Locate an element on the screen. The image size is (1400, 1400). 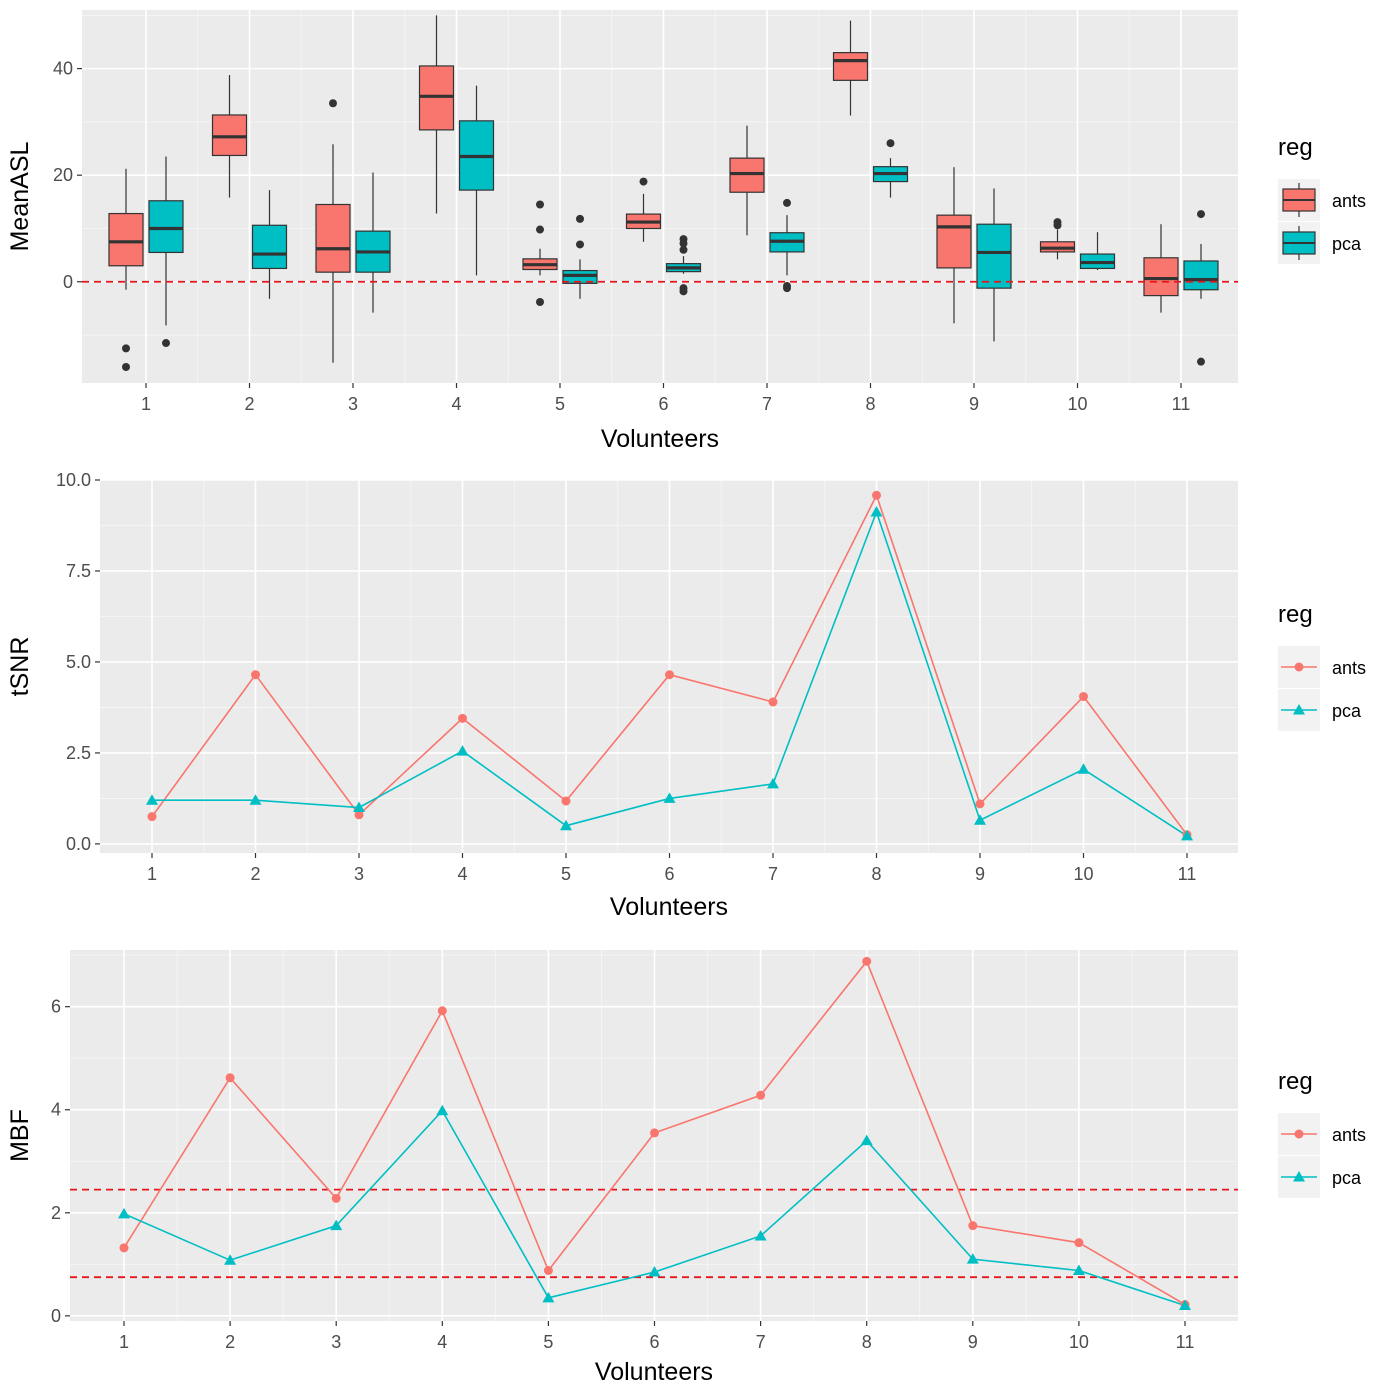
y-tick-label: 7.5 is located at coordinates (78, 571).